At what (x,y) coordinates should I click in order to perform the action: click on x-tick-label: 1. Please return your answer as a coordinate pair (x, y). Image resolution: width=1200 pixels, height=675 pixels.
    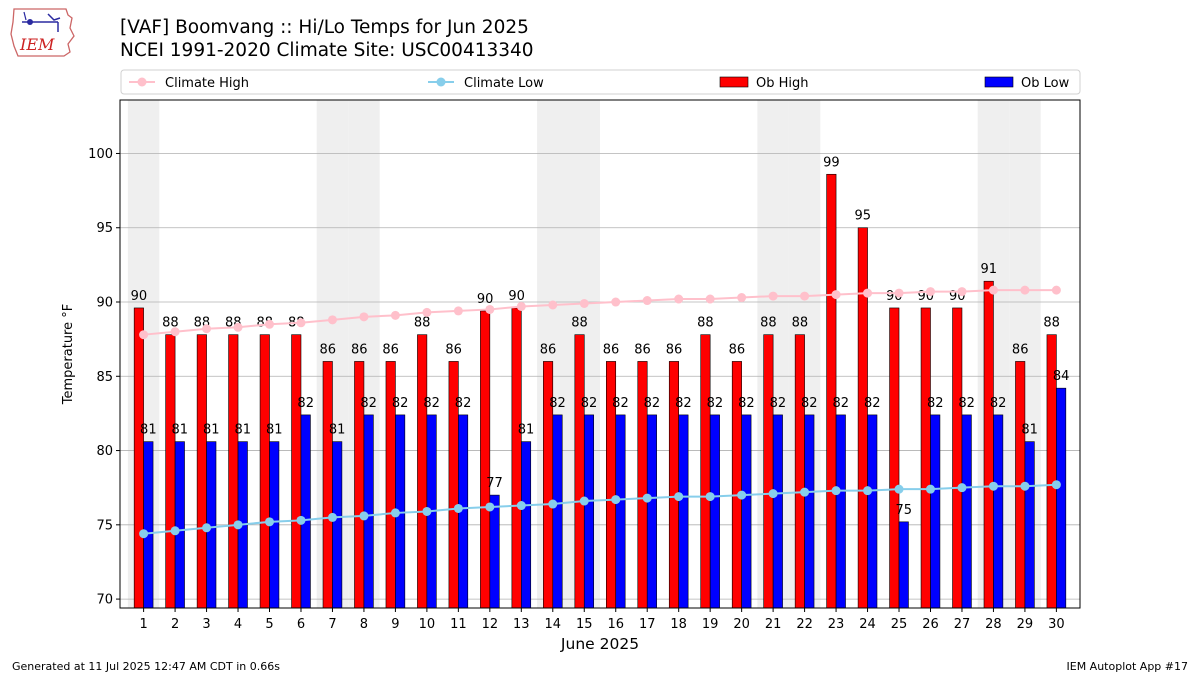
    Looking at the image, I should click on (143, 624).